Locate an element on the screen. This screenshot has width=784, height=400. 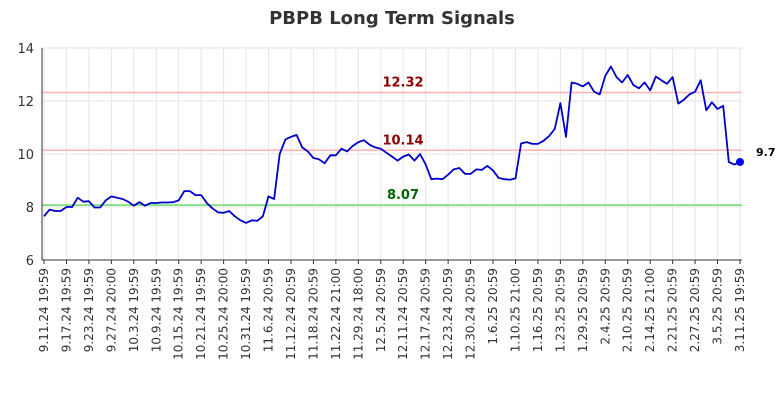
x-tick-label: 9.27.24 20:00 is located at coordinates (111, 310).